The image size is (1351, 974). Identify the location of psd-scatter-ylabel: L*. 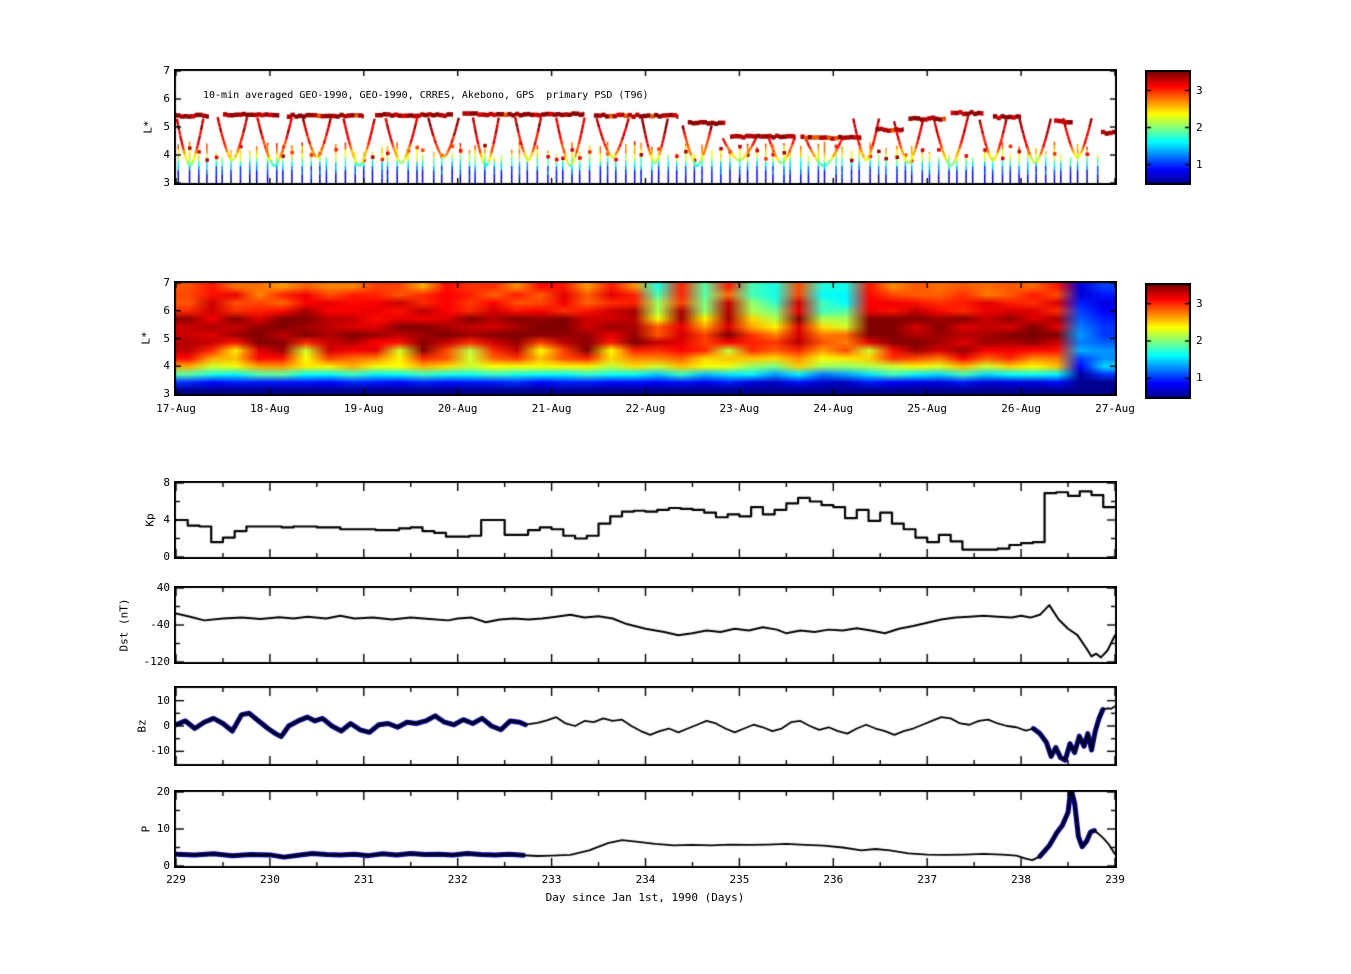
(148, 127).